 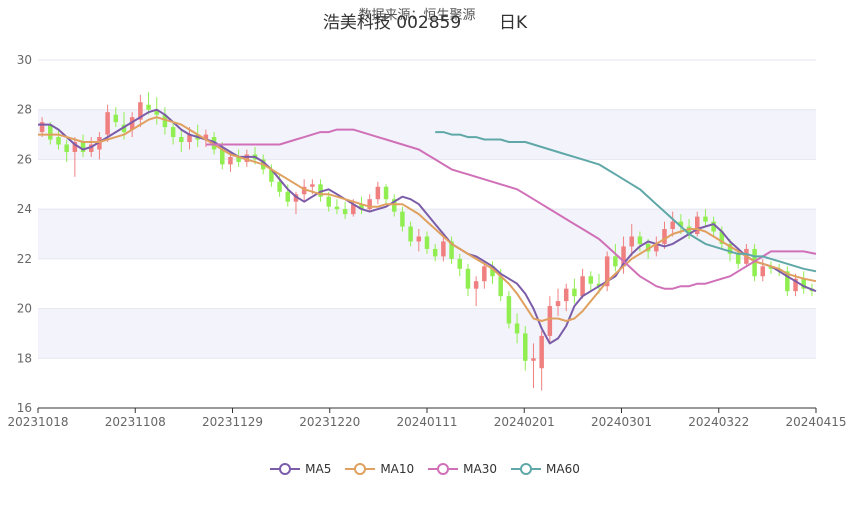 What do you see at coordinates (24, 309) in the screenshot?
I see `y-tick-label: 20` at bounding box center [24, 309].